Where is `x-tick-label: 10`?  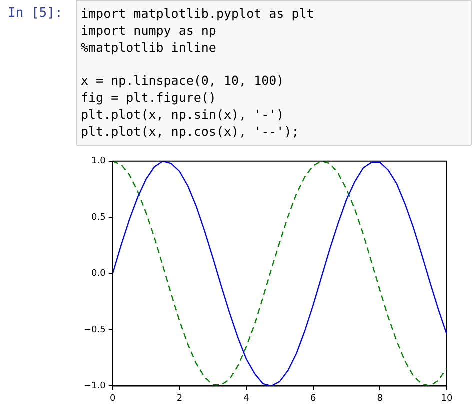 x-tick-label: 10 is located at coordinates (447, 399).